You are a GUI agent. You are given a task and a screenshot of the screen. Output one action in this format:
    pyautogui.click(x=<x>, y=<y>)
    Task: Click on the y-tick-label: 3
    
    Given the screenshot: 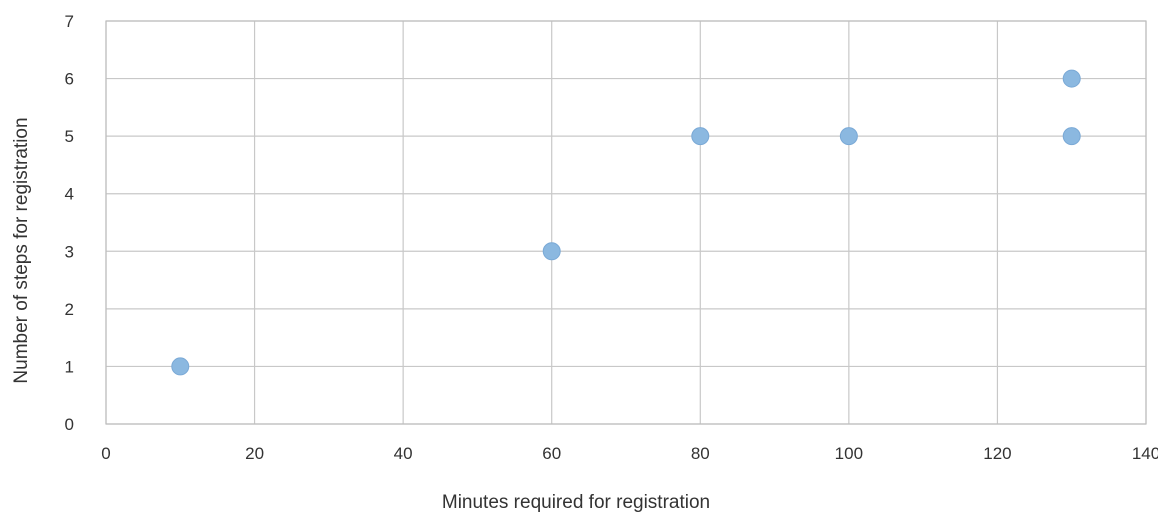 What is the action you would take?
    pyautogui.click(x=69, y=251)
    